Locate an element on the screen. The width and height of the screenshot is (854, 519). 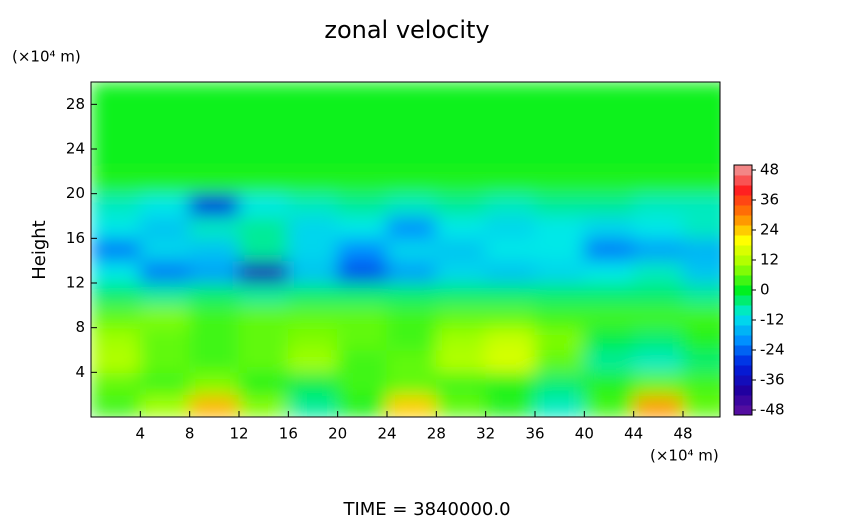
x-tick-label: 28 is located at coordinates (436, 434).